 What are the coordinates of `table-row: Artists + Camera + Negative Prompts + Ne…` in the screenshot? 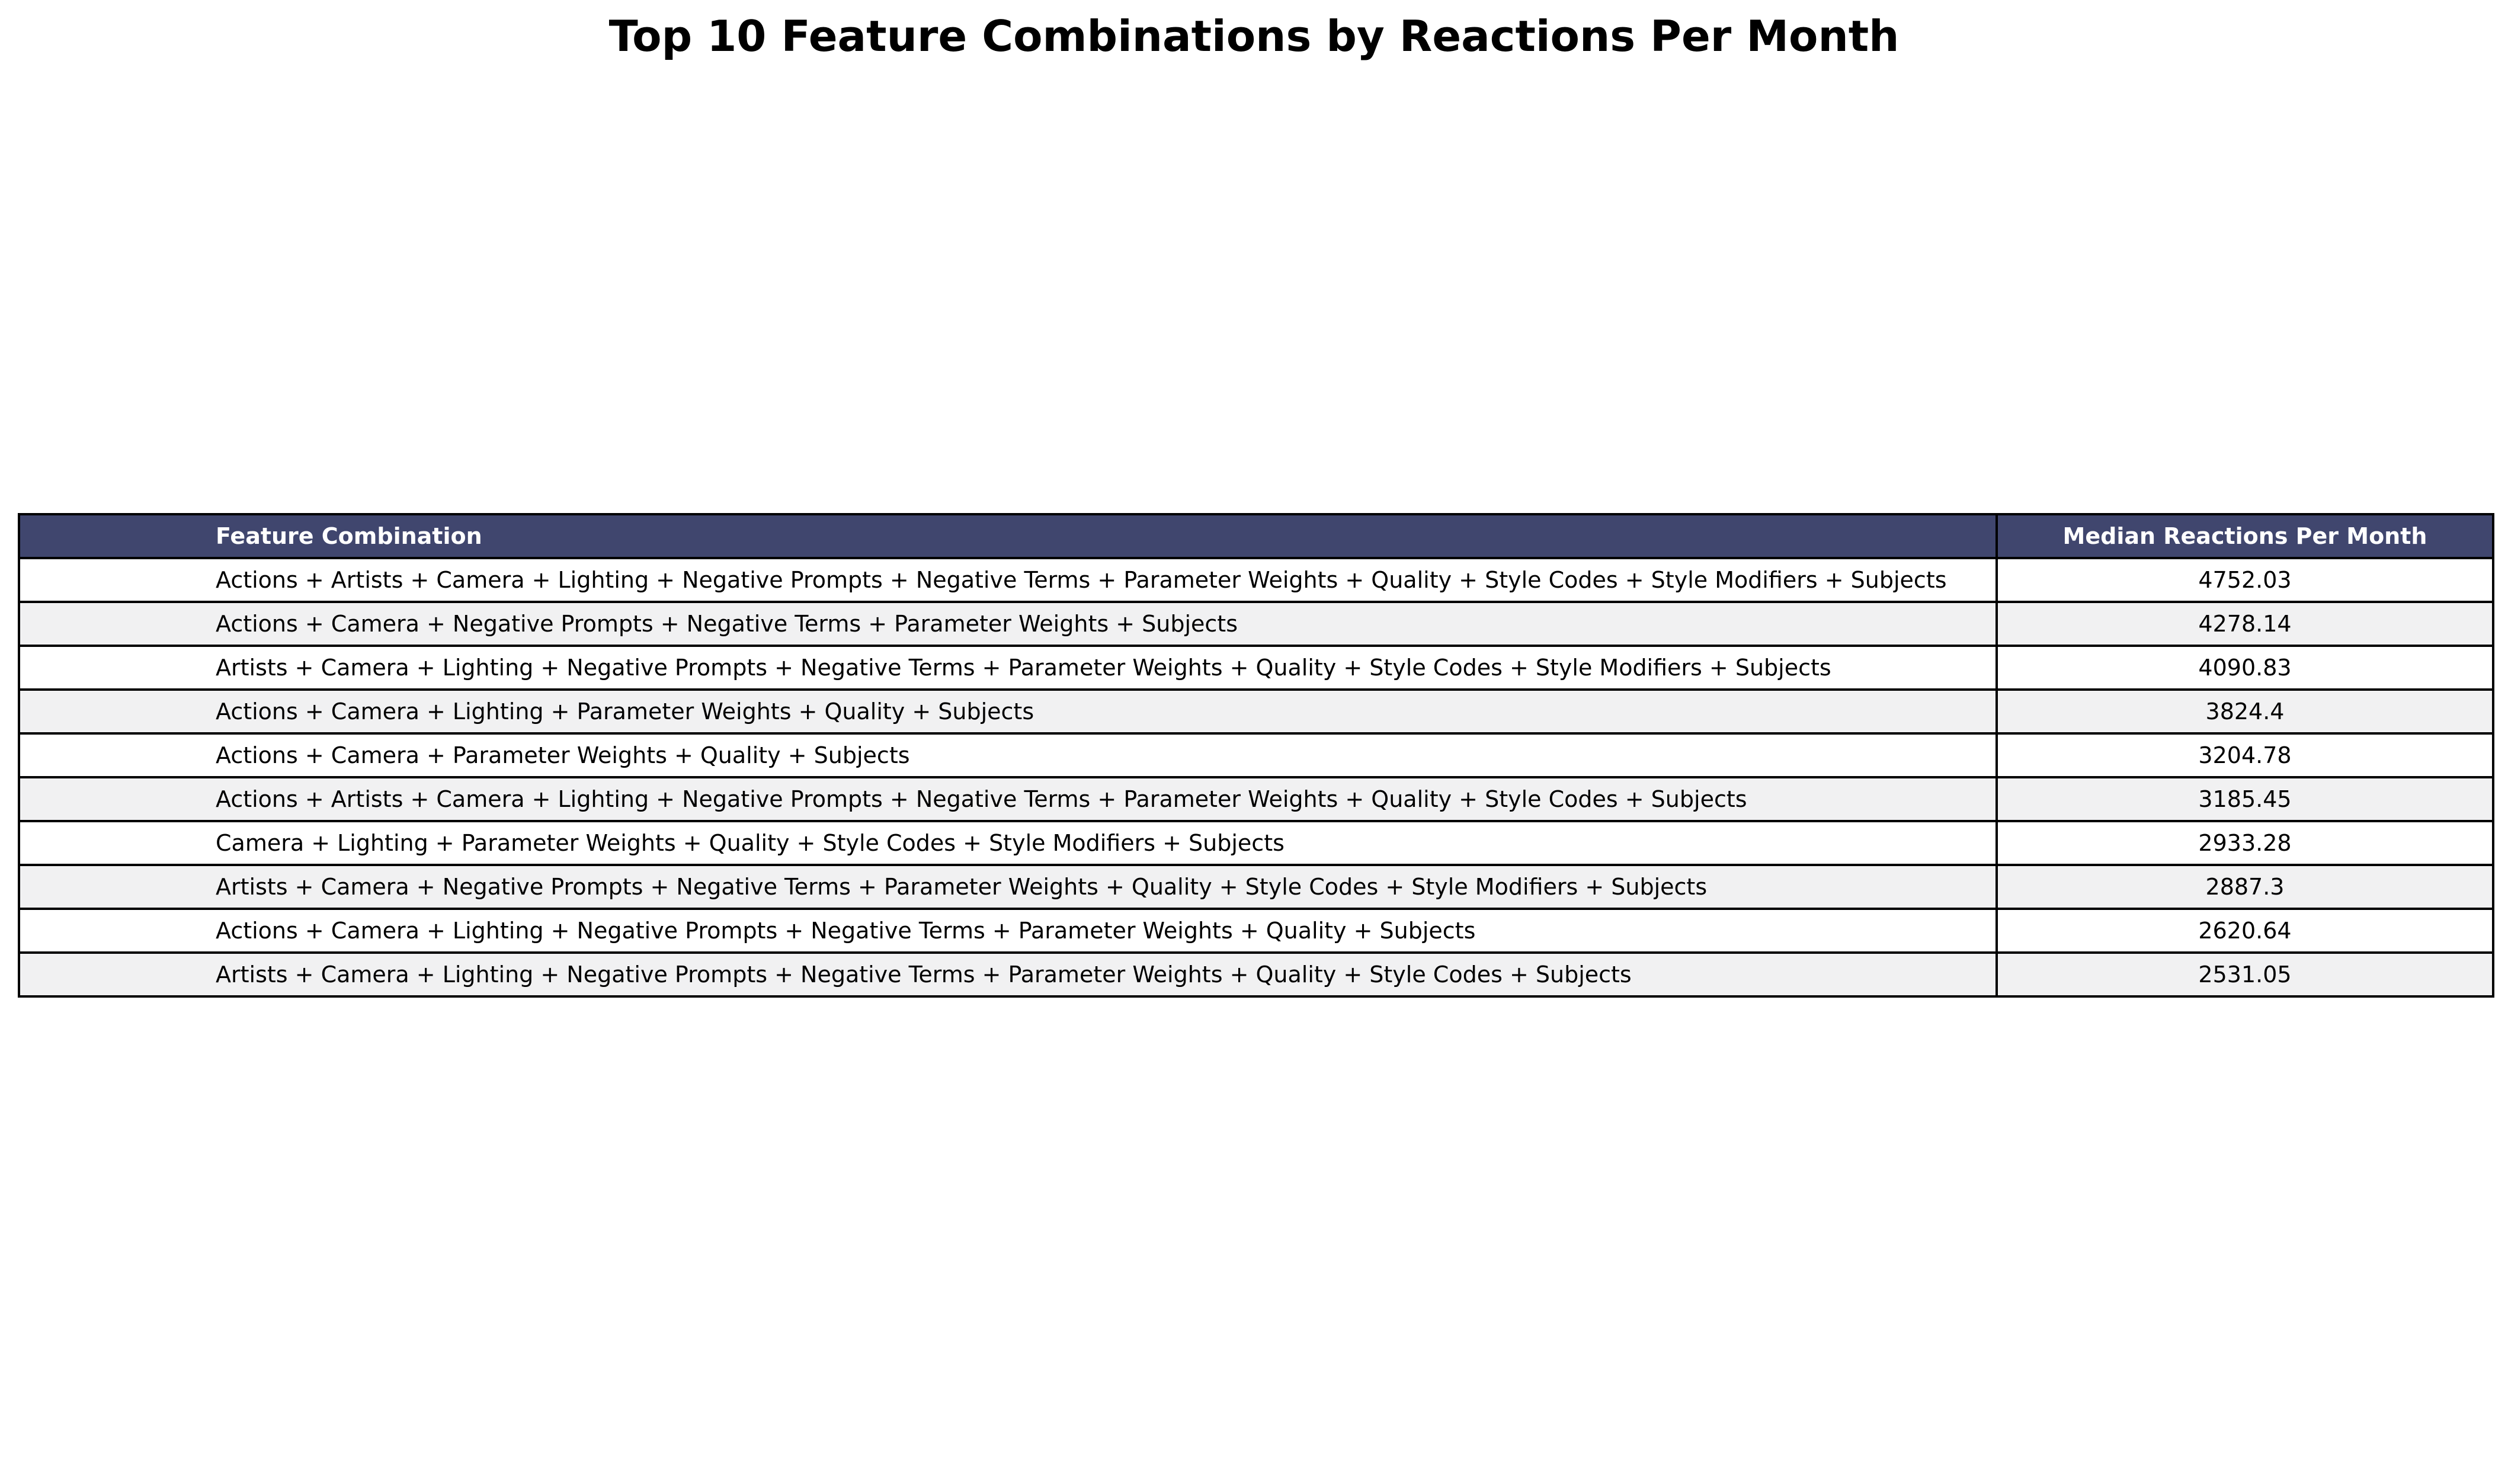 It's located at (1256, 887).